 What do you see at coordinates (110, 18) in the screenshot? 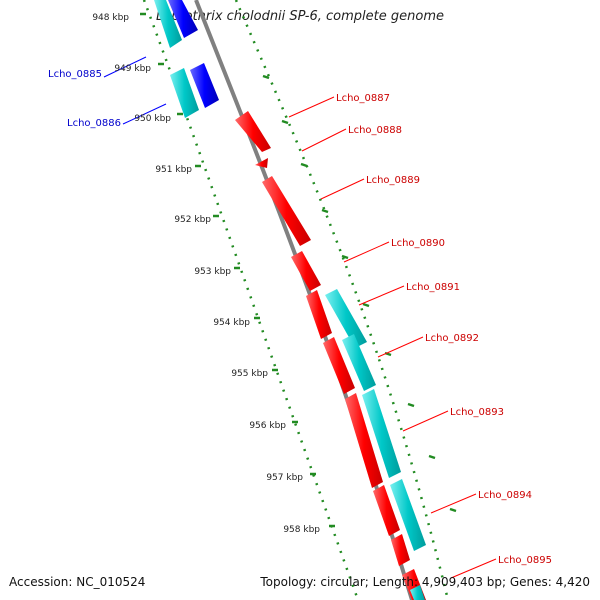
I see `scale-tick-label: 948 kbp` at bounding box center [110, 18].